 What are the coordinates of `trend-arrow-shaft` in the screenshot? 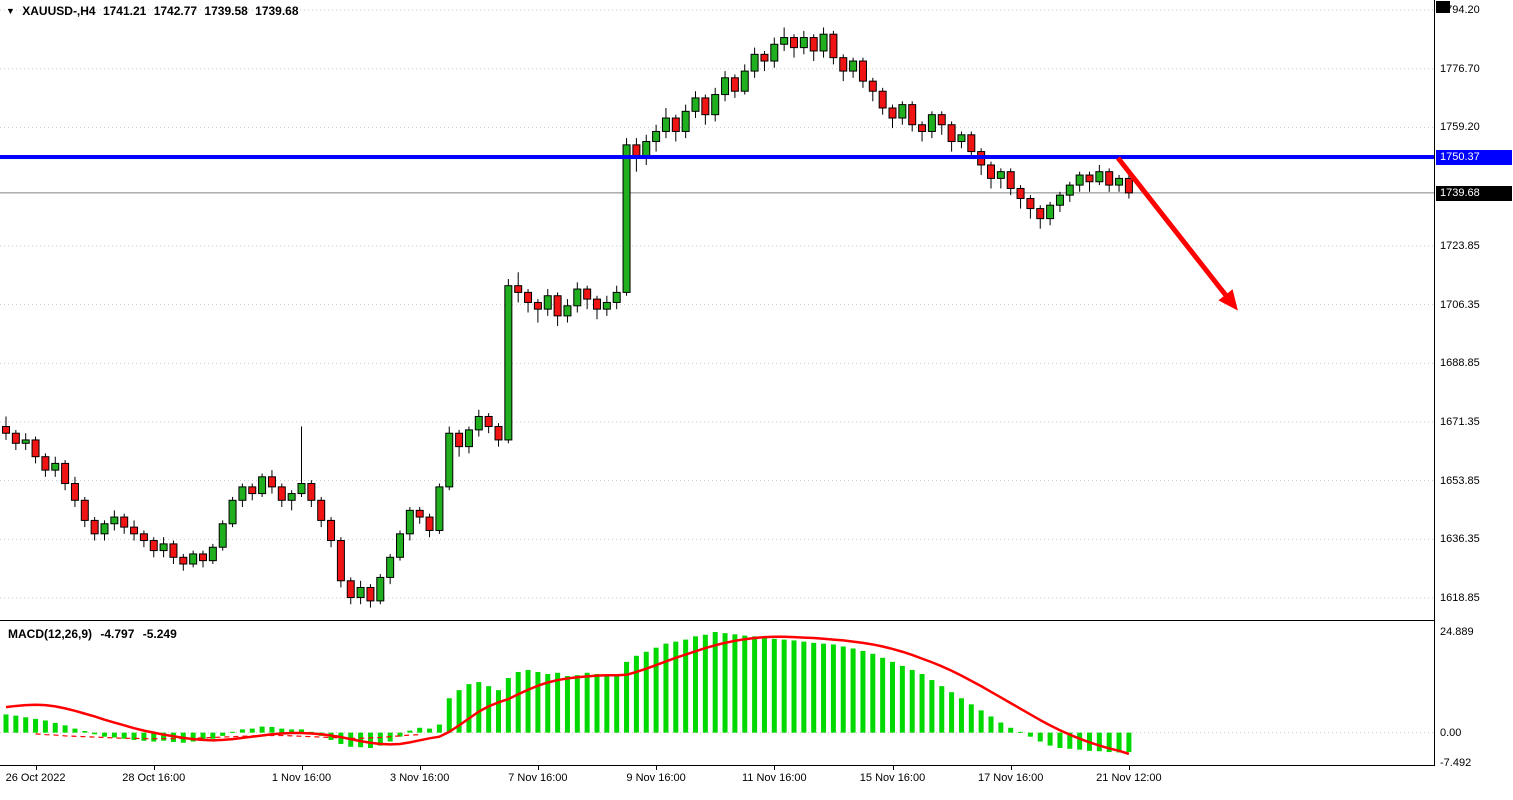 It's located at (1173, 228).